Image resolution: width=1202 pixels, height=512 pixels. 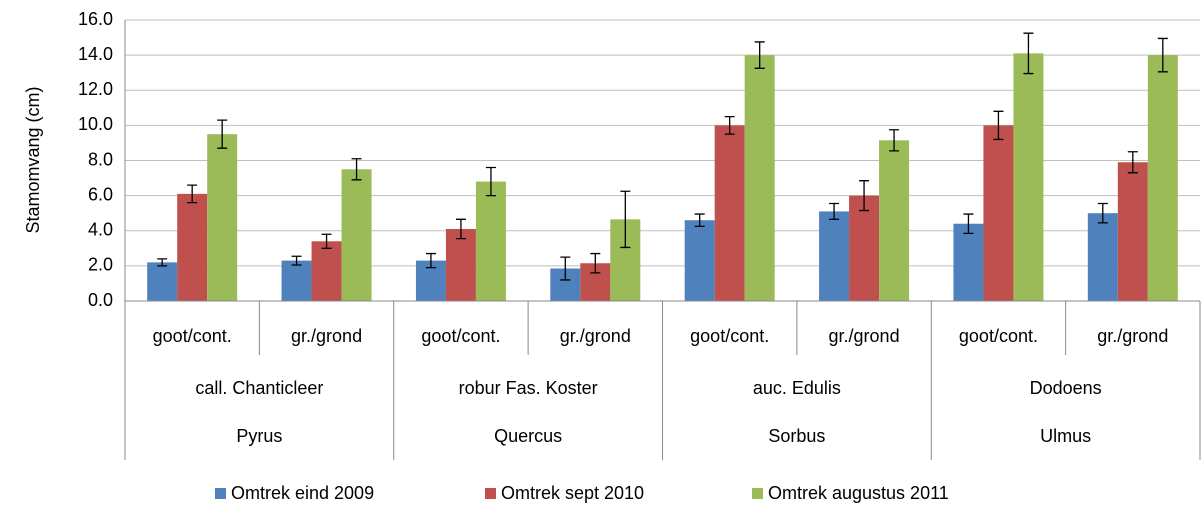 What do you see at coordinates (528, 436) in the screenshot?
I see `group-label: Quercus` at bounding box center [528, 436].